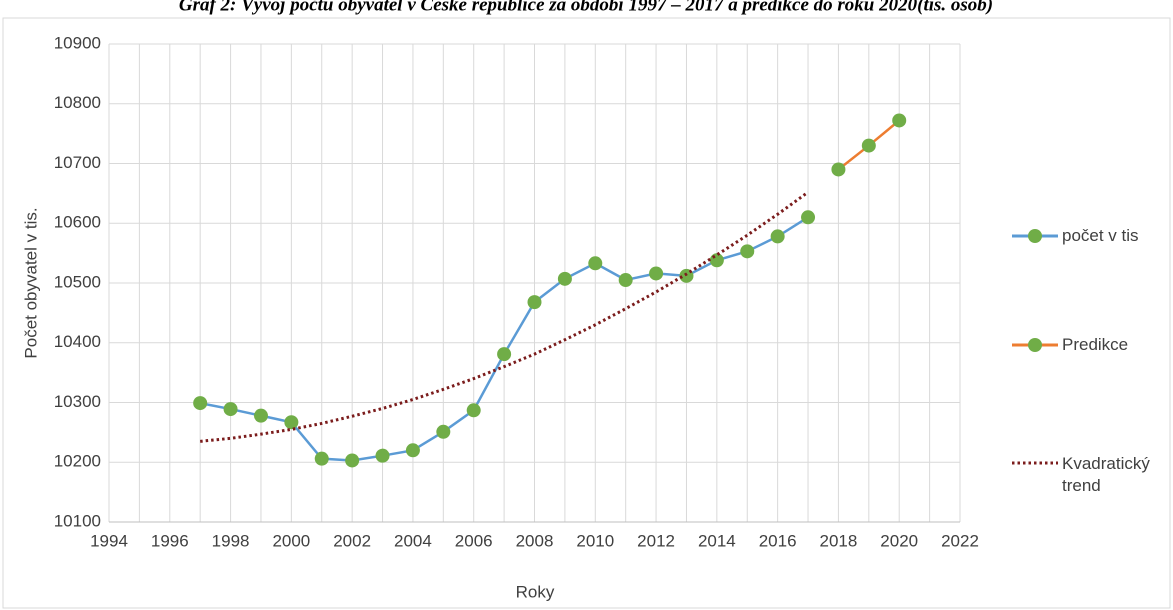  I want to click on x-tick-label: 2008, so click(535, 540).